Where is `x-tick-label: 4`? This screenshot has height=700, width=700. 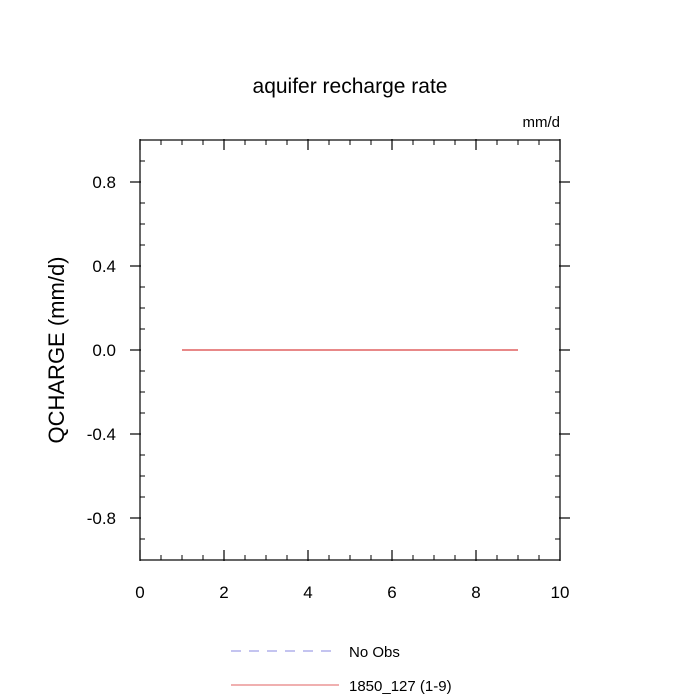
x-tick-label: 4 is located at coordinates (307, 592).